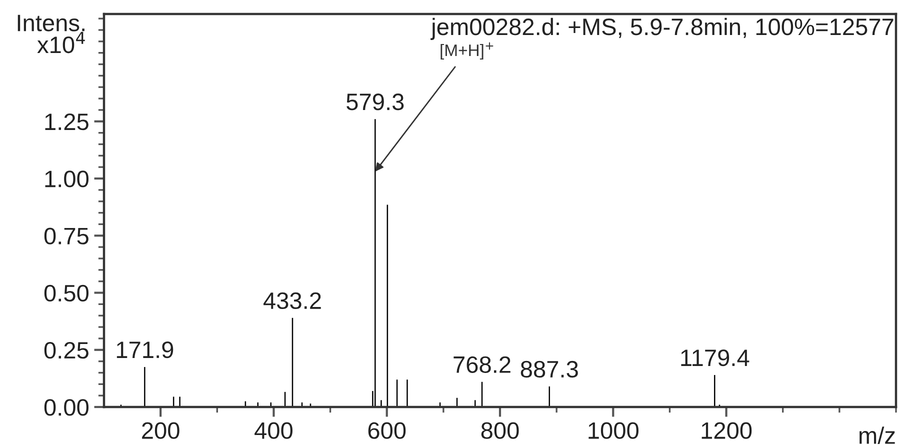 Image resolution: width=899 pixels, height=445 pixels. I want to click on annotation: 433.2, so click(292, 301).